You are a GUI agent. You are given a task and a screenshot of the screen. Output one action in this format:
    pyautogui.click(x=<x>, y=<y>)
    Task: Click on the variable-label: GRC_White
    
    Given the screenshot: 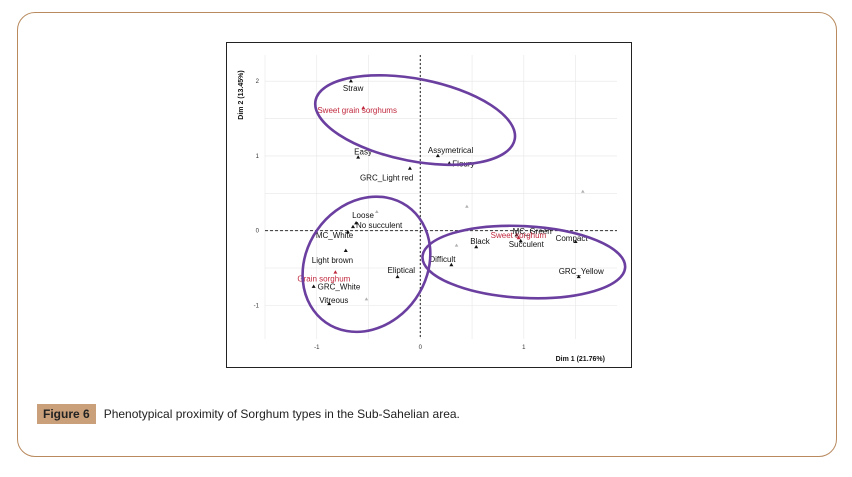 What is the action you would take?
    pyautogui.click(x=339, y=287)
    